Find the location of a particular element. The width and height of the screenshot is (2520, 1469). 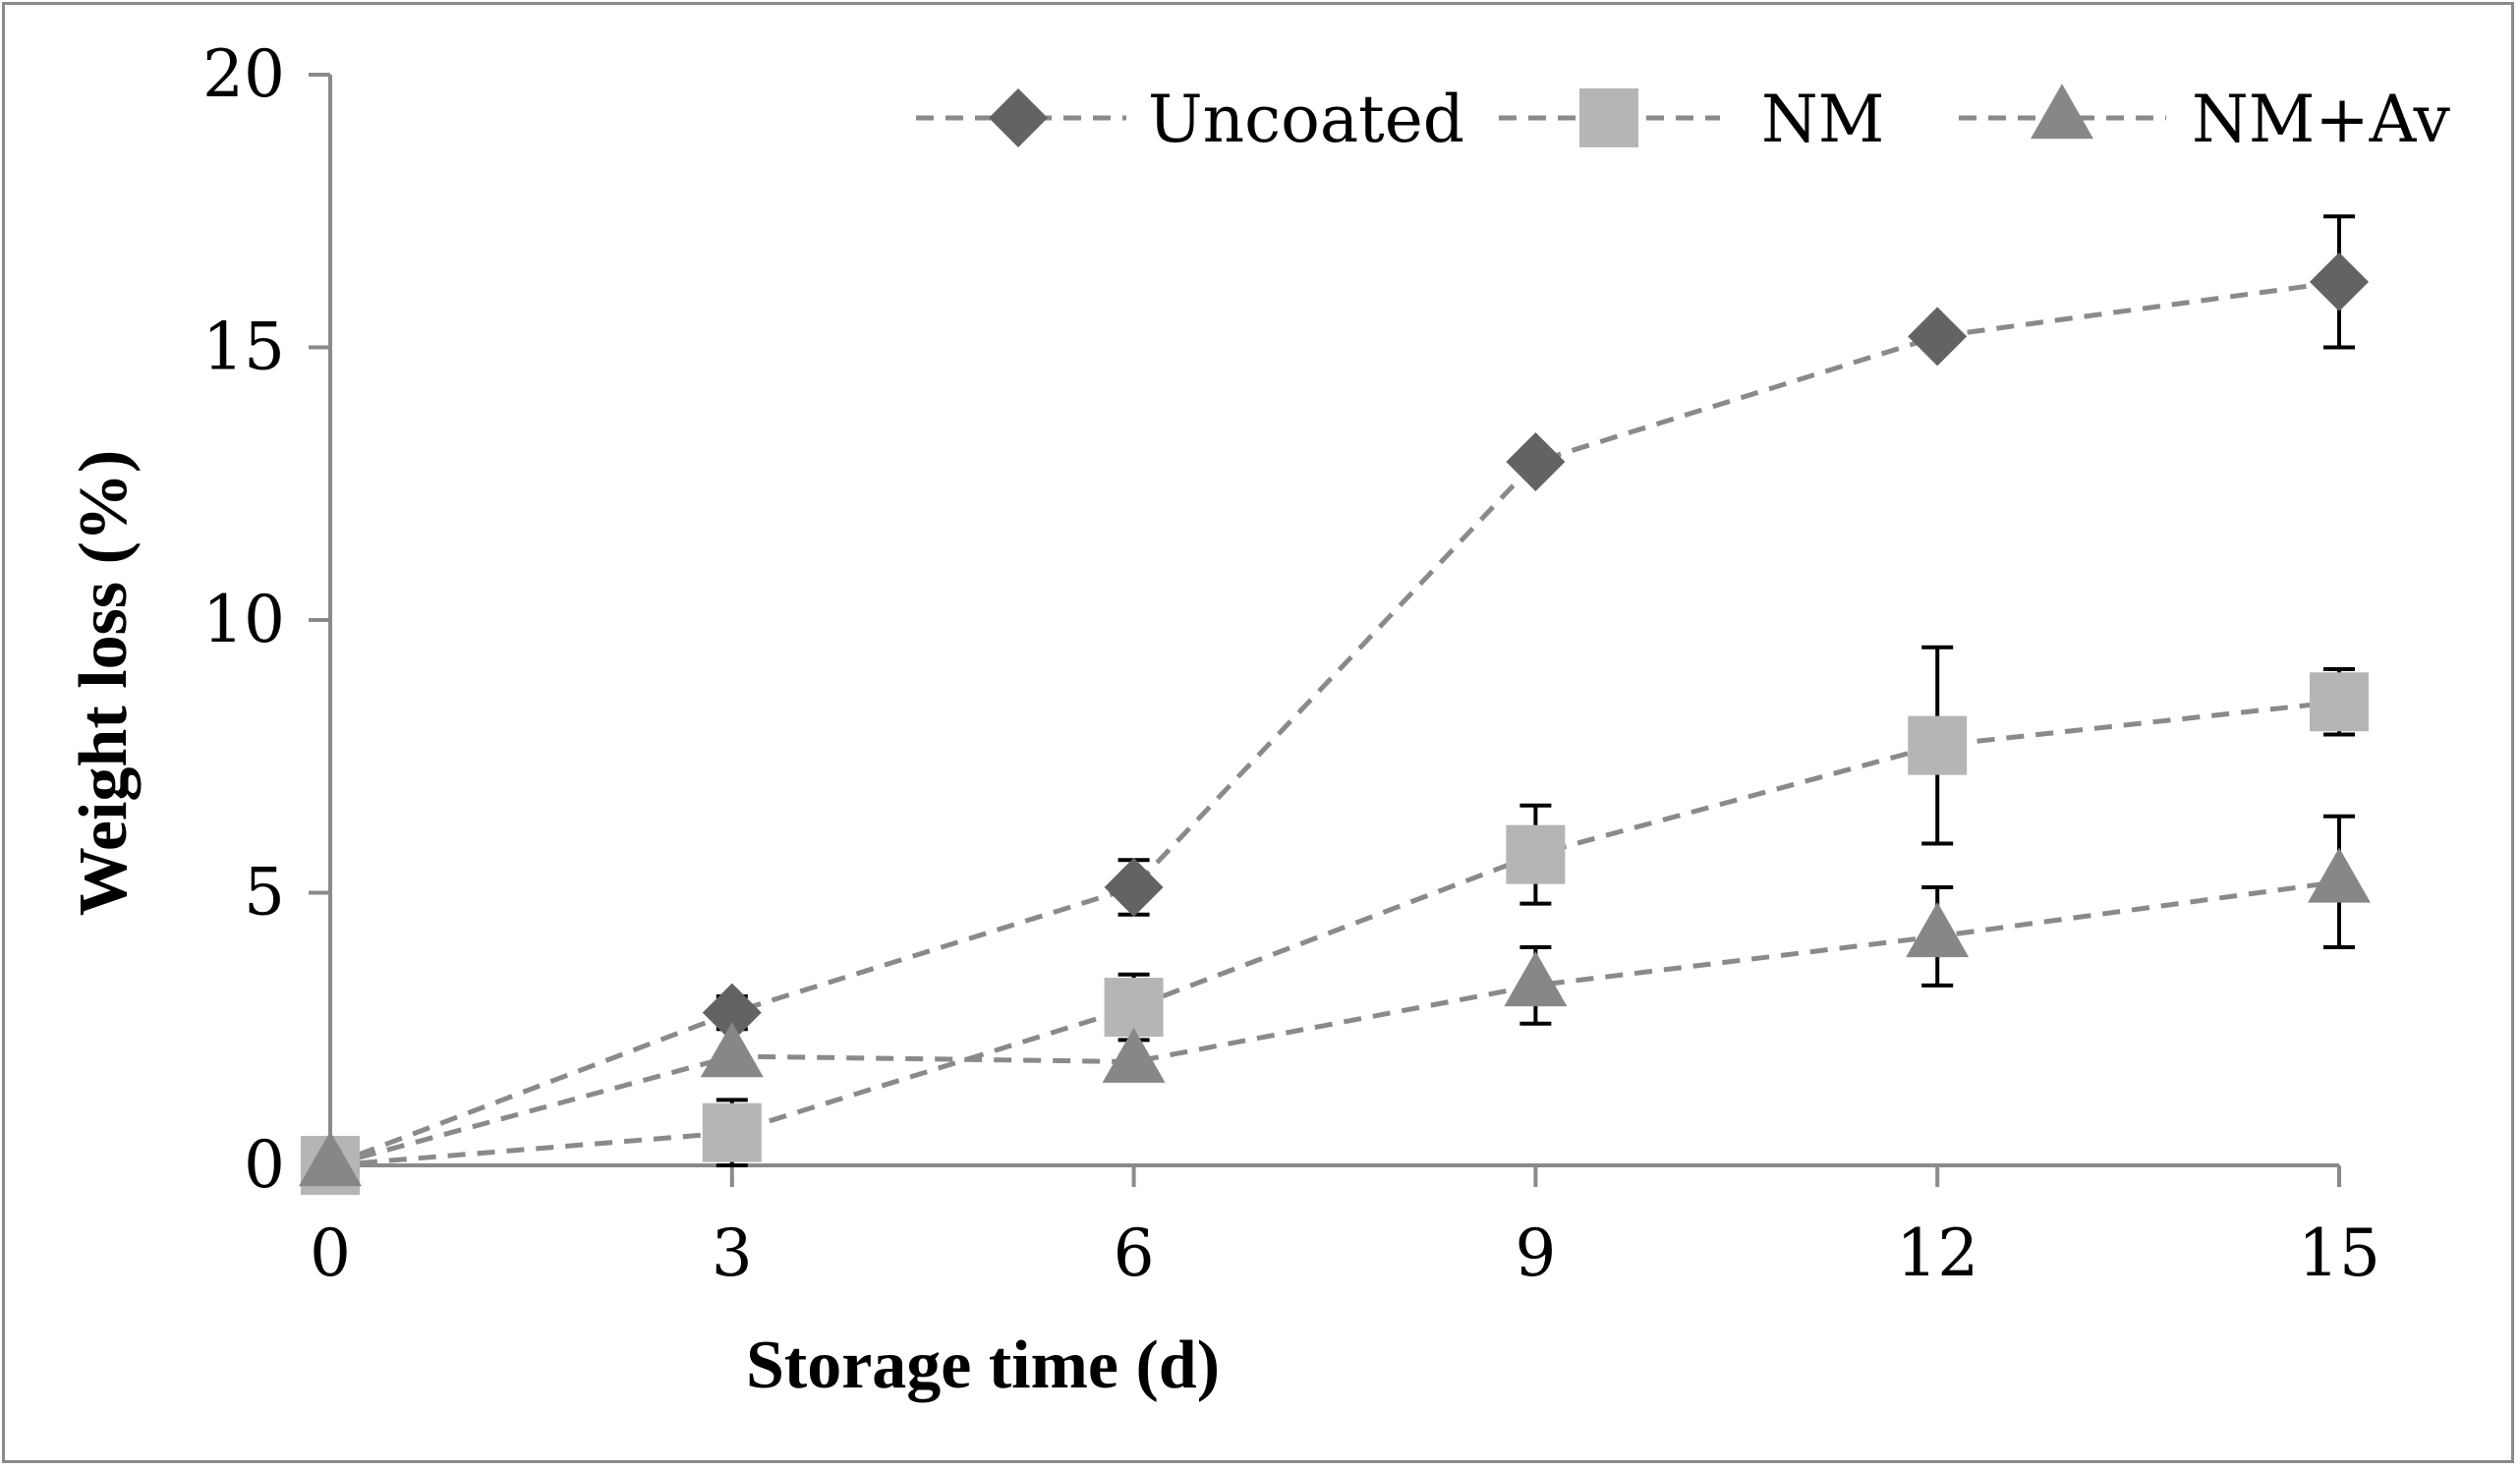

x-tick-label: 6 is located at coordinates (1134, 1253).